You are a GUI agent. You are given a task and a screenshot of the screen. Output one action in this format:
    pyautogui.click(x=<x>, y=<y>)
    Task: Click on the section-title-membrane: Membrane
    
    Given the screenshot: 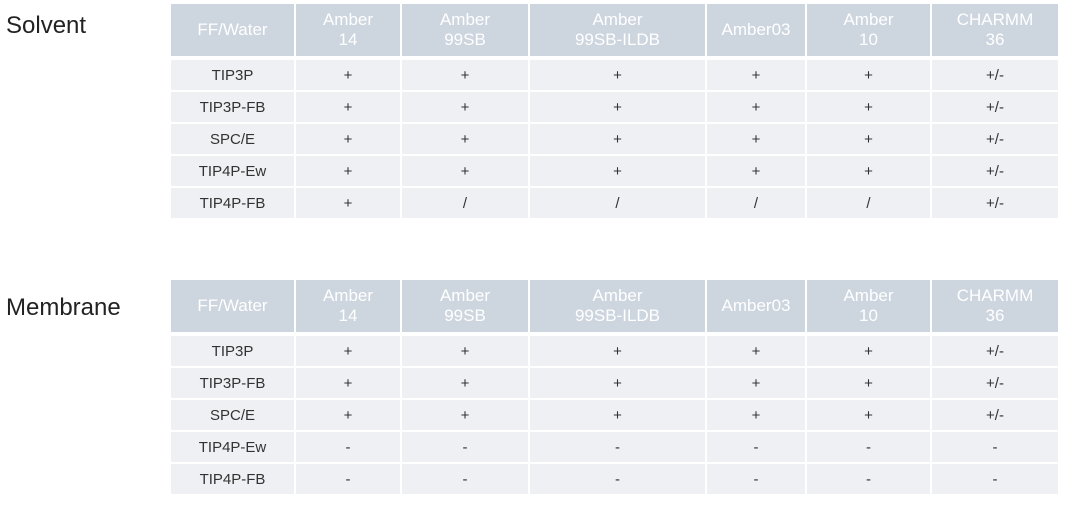 What is the action you would take?
    pyautogui.click(x=63, y=307)
    